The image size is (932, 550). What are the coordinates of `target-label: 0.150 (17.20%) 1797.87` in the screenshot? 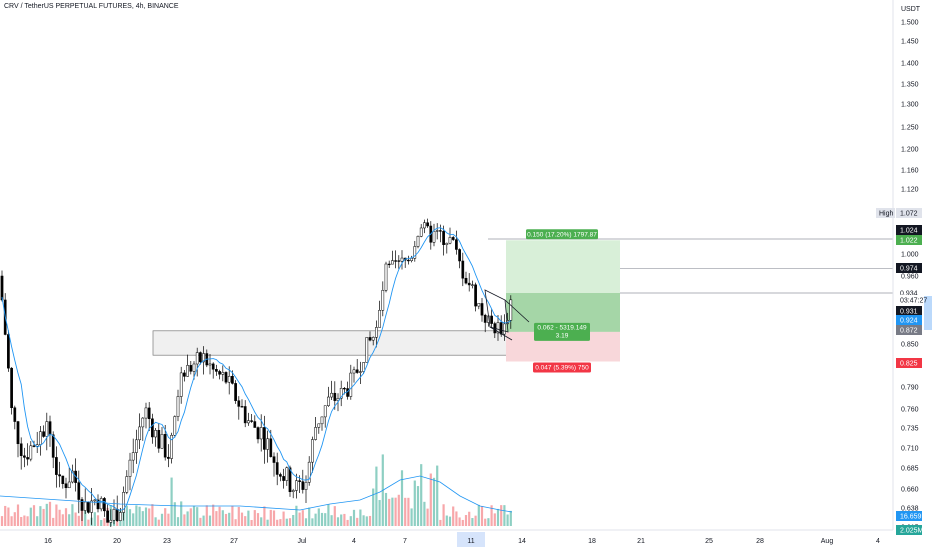 It's located at (562, 234).